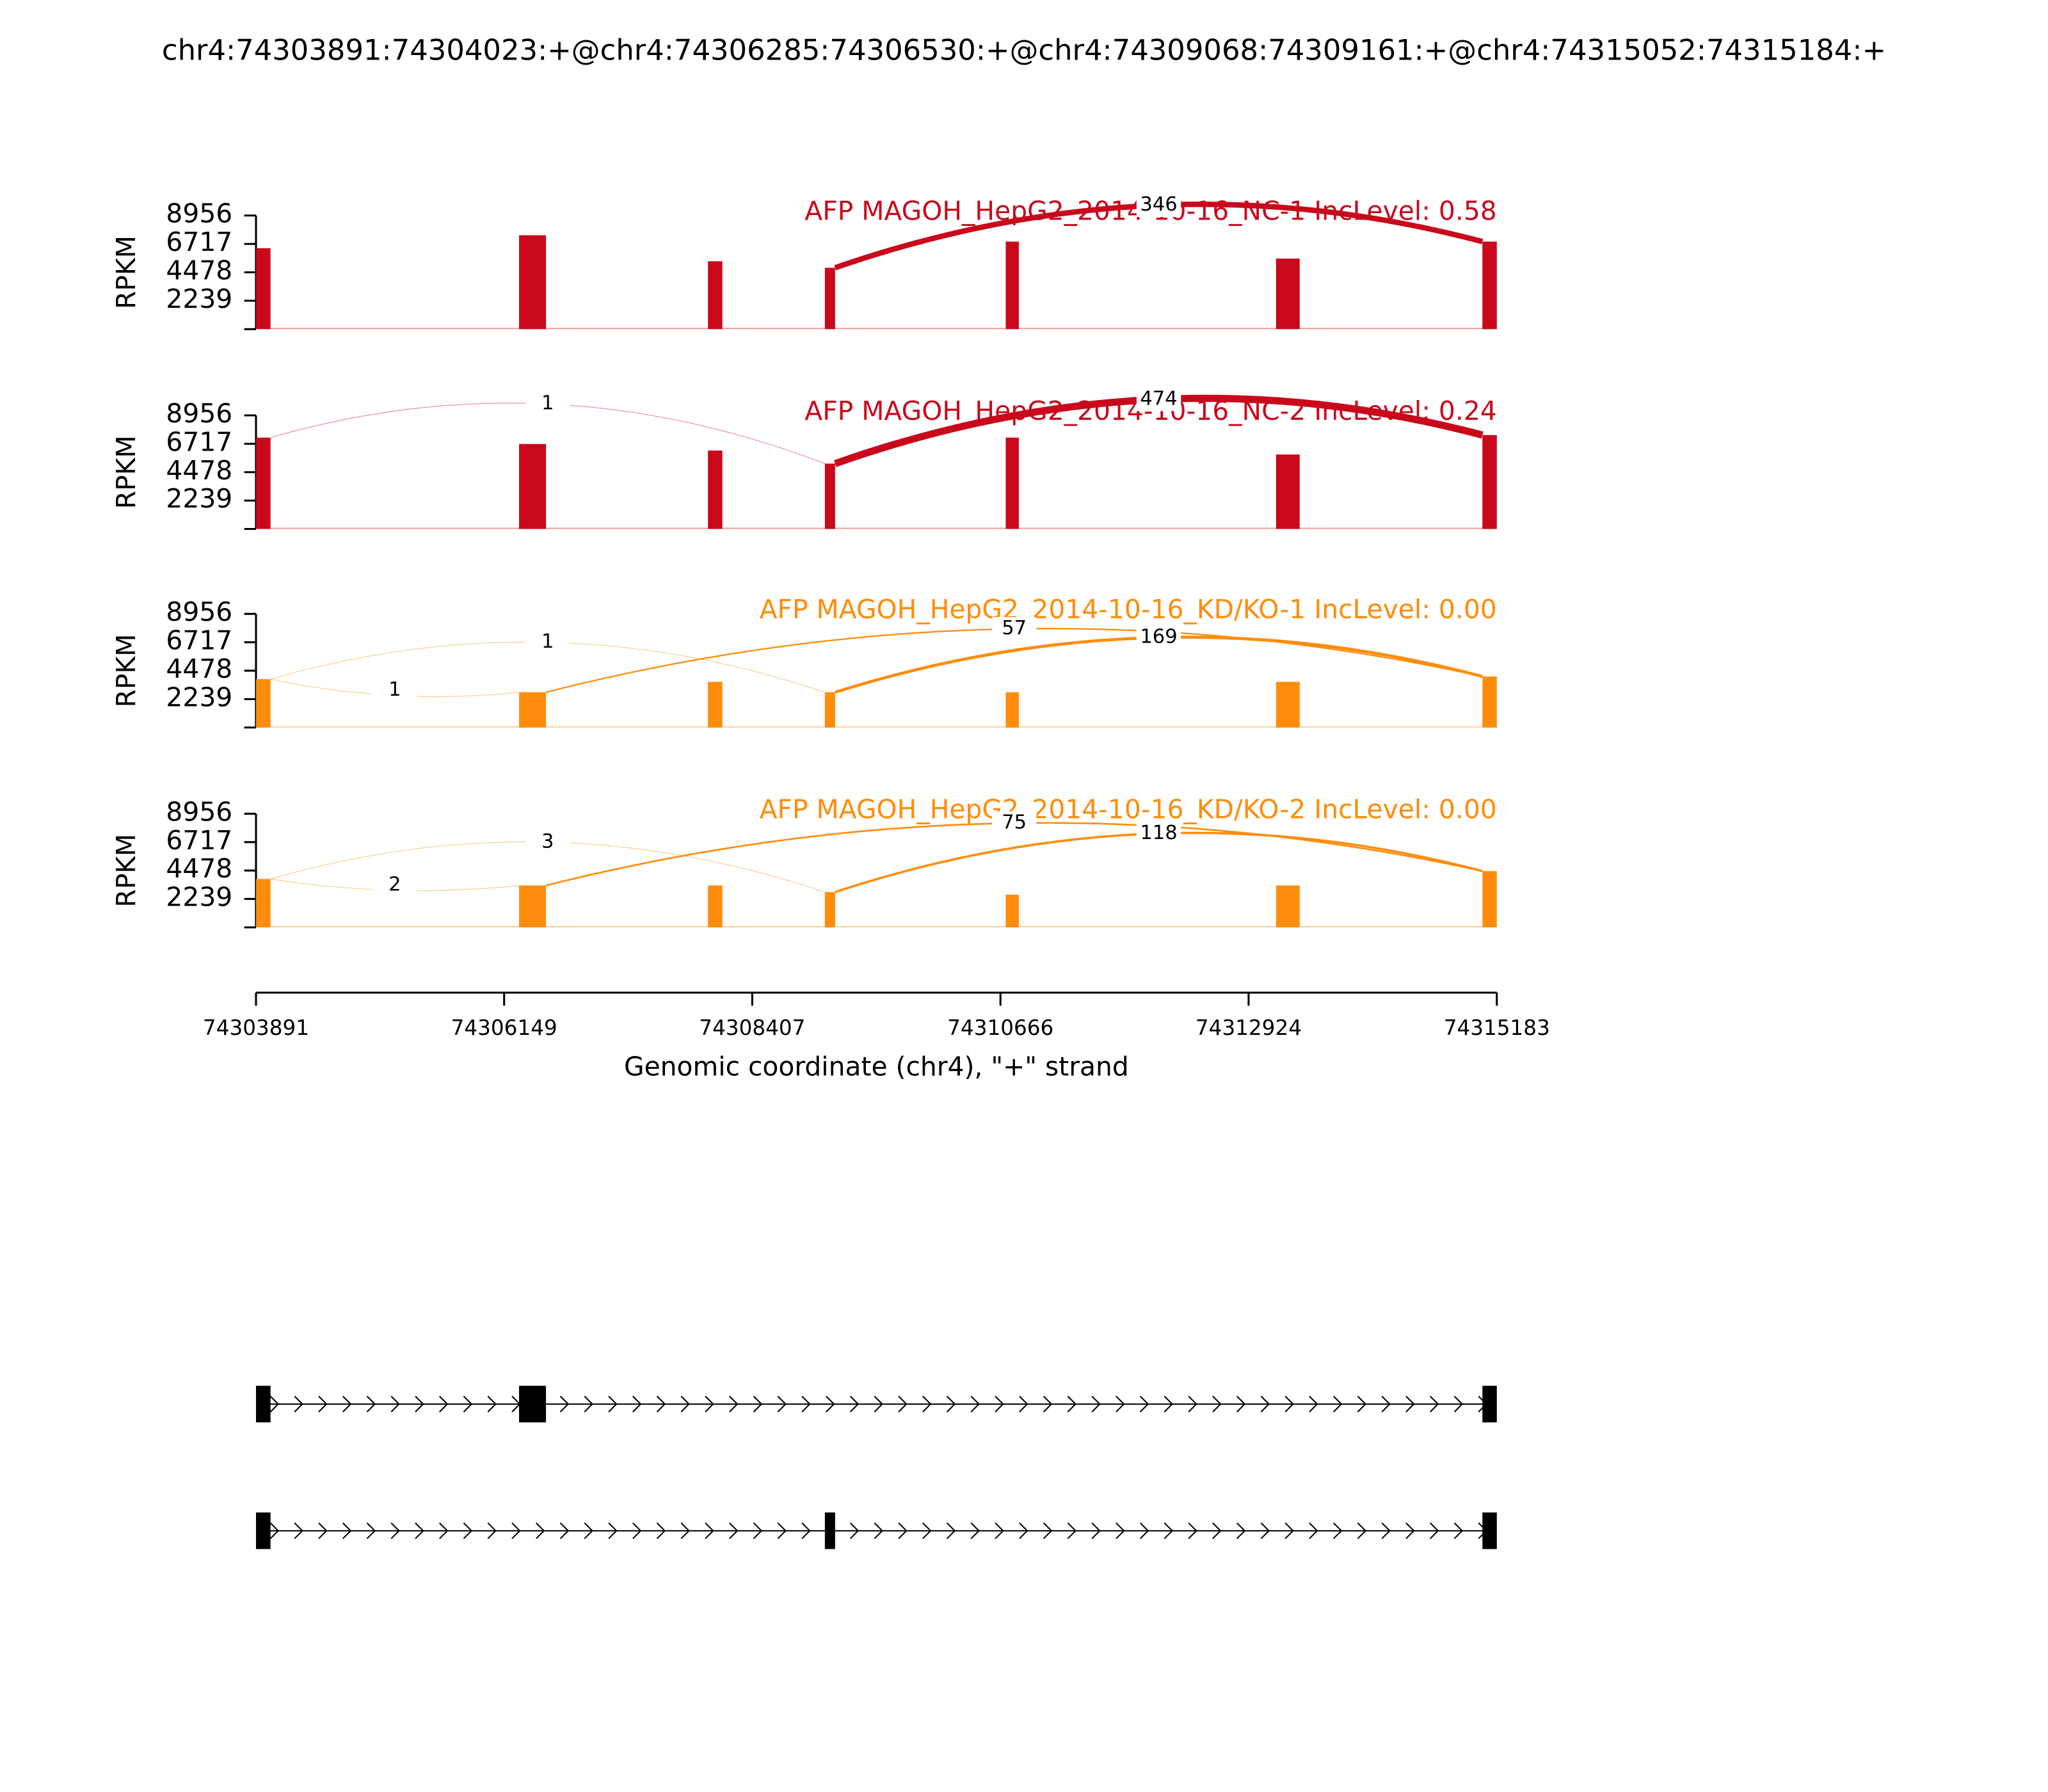 This screenshot has height=1792, width=2048. I want to click on junction-label: 346, so click(1158, 204).